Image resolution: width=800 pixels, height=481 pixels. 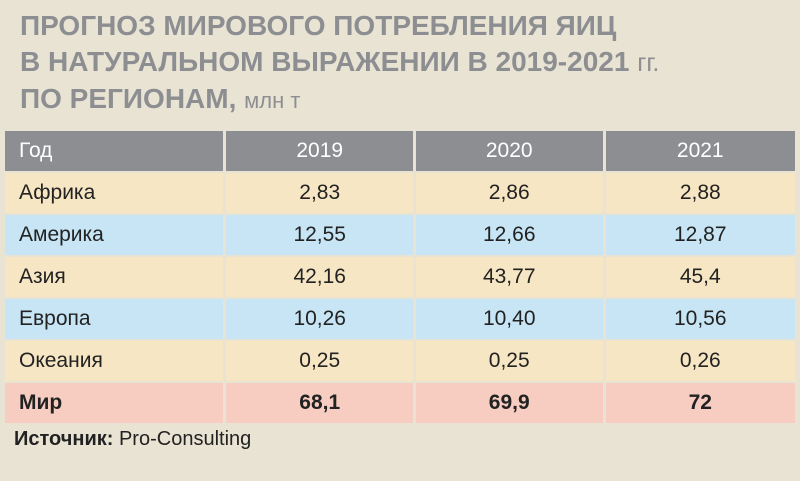 I want to click on row-label: Азия, so click(x=114, y=277).